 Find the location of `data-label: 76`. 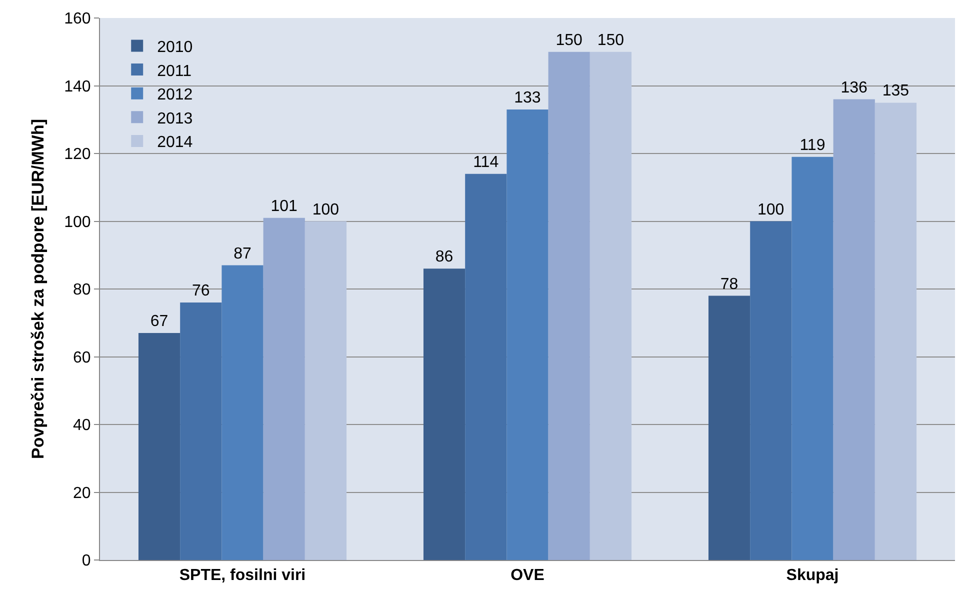

data-label: 76 is located at coordinates (201, 291).